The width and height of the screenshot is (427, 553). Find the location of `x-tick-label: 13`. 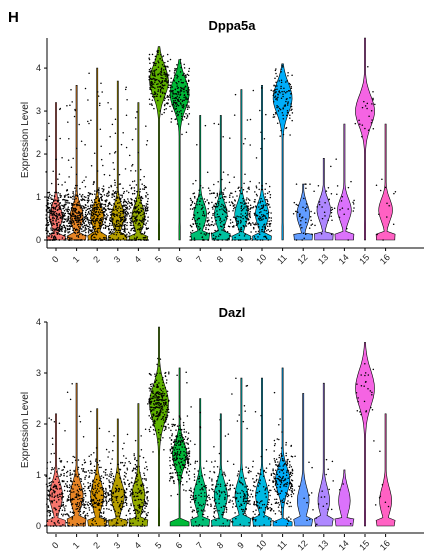

x-tick-label: 13 is located at coordinates (323, 545).